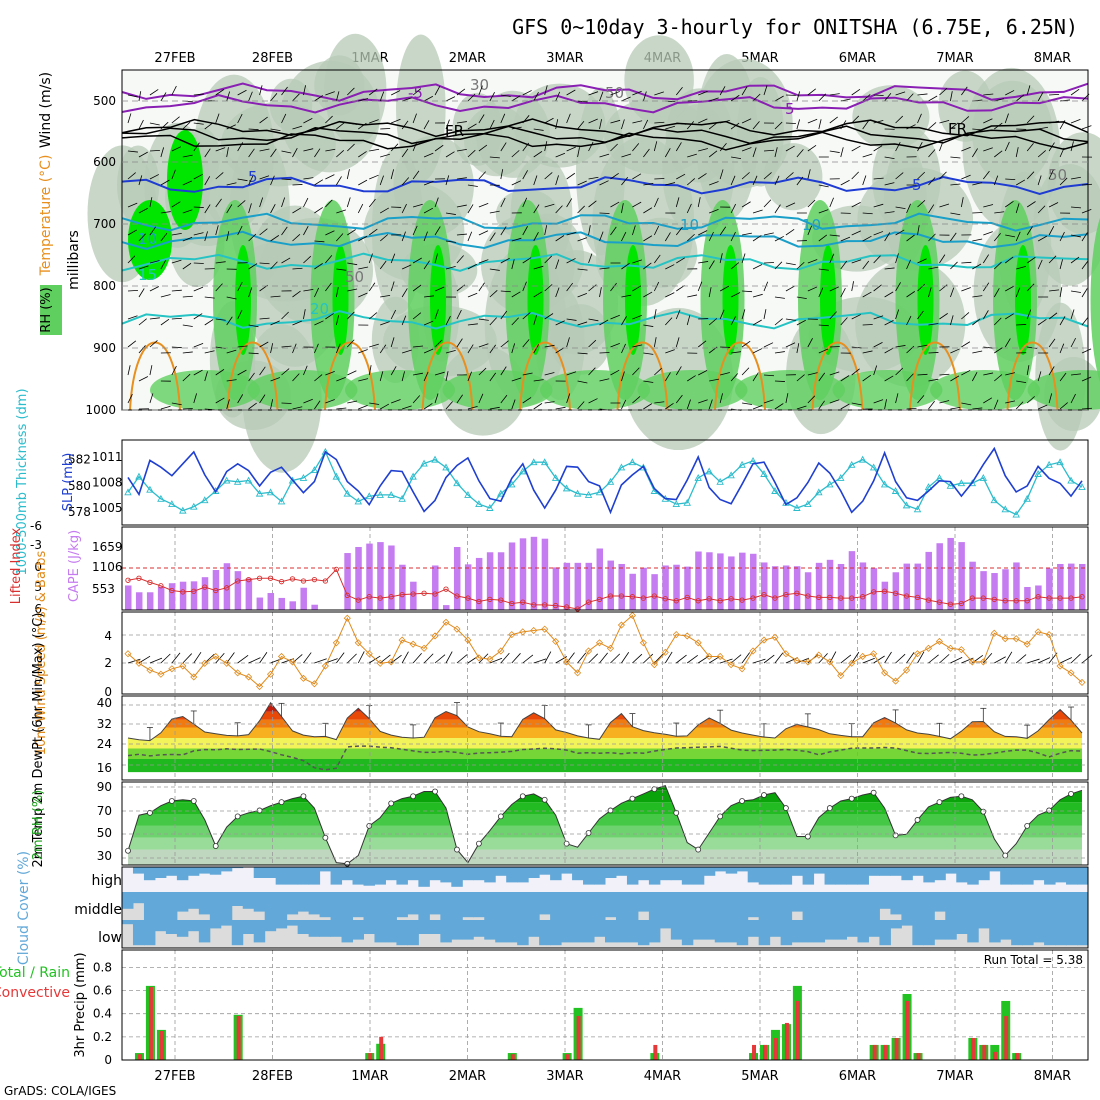 The image size is (1100, 1100). Describe the element at coordinates (41, 652) in the screenshot. I see `wind-axis-label: 10m Wind Speed (m/s) & Barbs` at that location.